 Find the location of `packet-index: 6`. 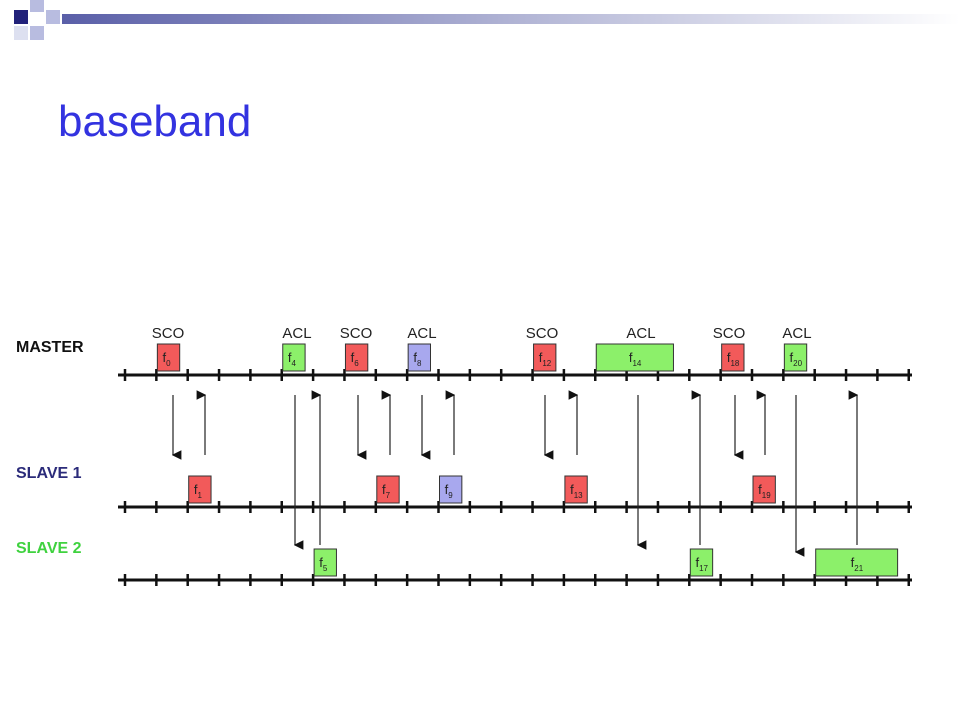

packet-index: 6 is located at coordinates (356, 363).